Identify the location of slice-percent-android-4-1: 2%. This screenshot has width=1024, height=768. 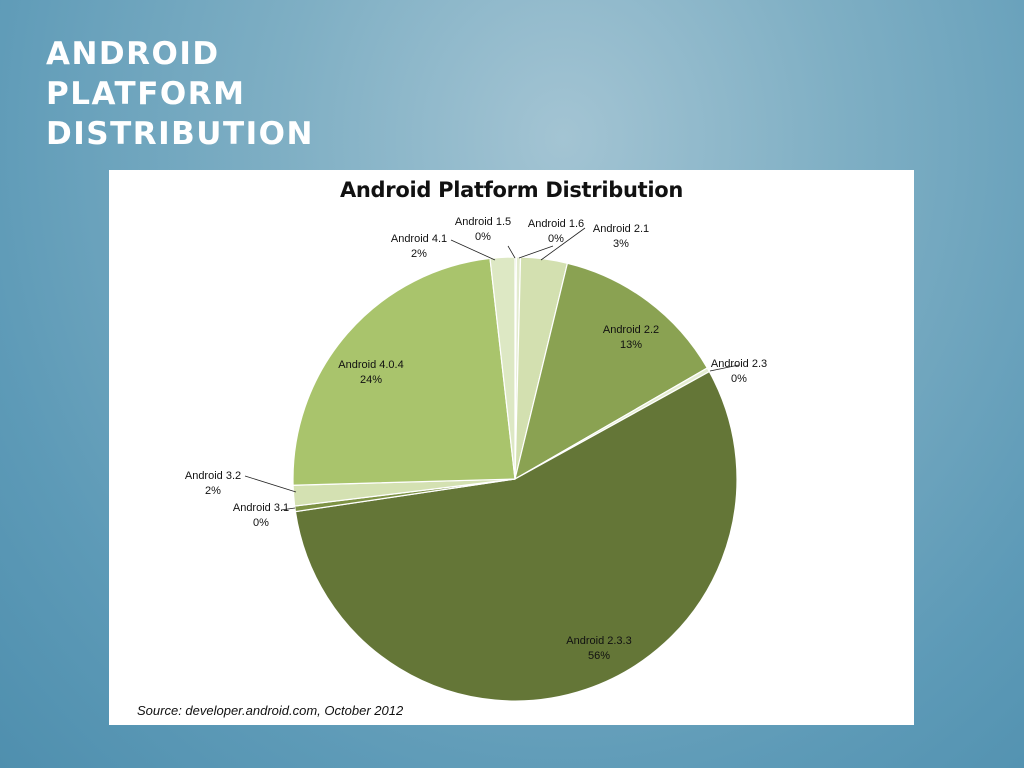
(419, 254).